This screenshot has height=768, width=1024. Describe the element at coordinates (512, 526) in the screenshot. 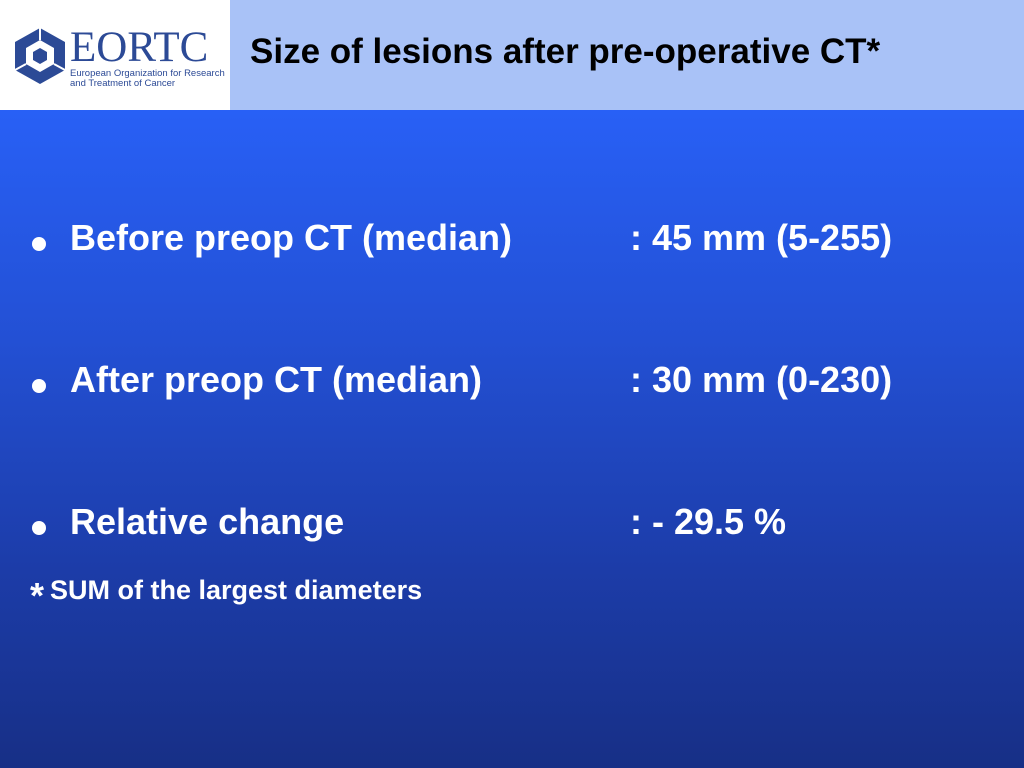

I see `bullet-item: Relative change : - 29.5 %` at that location.